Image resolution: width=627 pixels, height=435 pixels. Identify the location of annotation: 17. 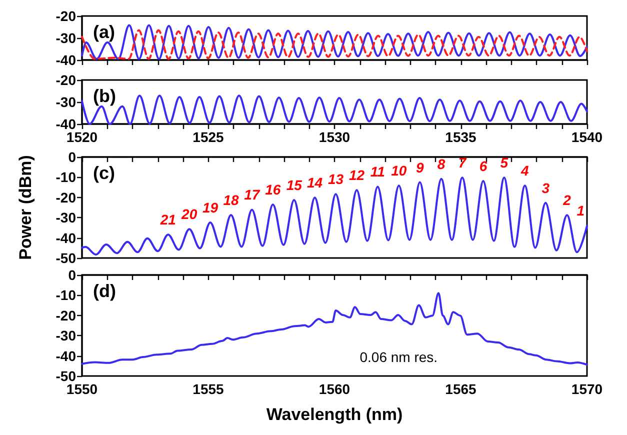
(252, 194).